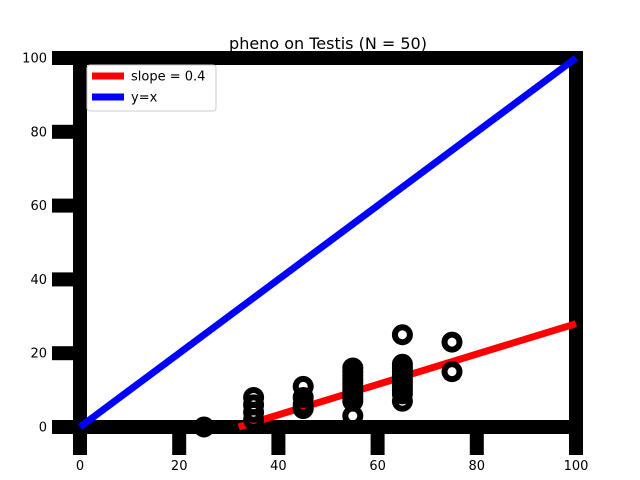  Describe the element at coordinates (278, 466) in the screenshot. I see `x-tick-label: 40` at that location.